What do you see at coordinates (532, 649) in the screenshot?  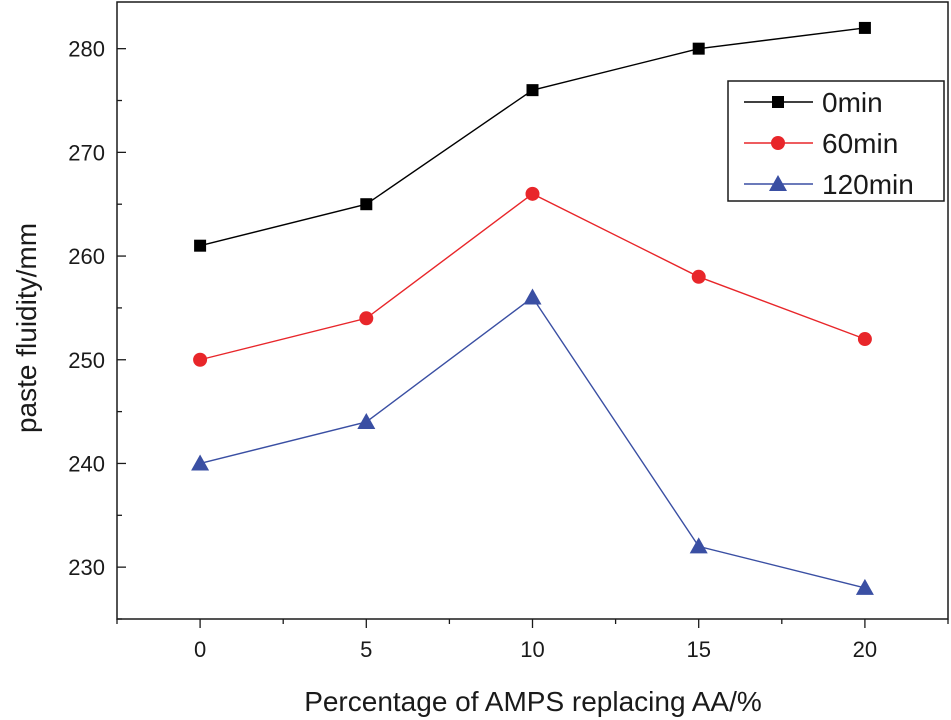 I see `x-tick-label: 10` at bounding box center [532, 649].